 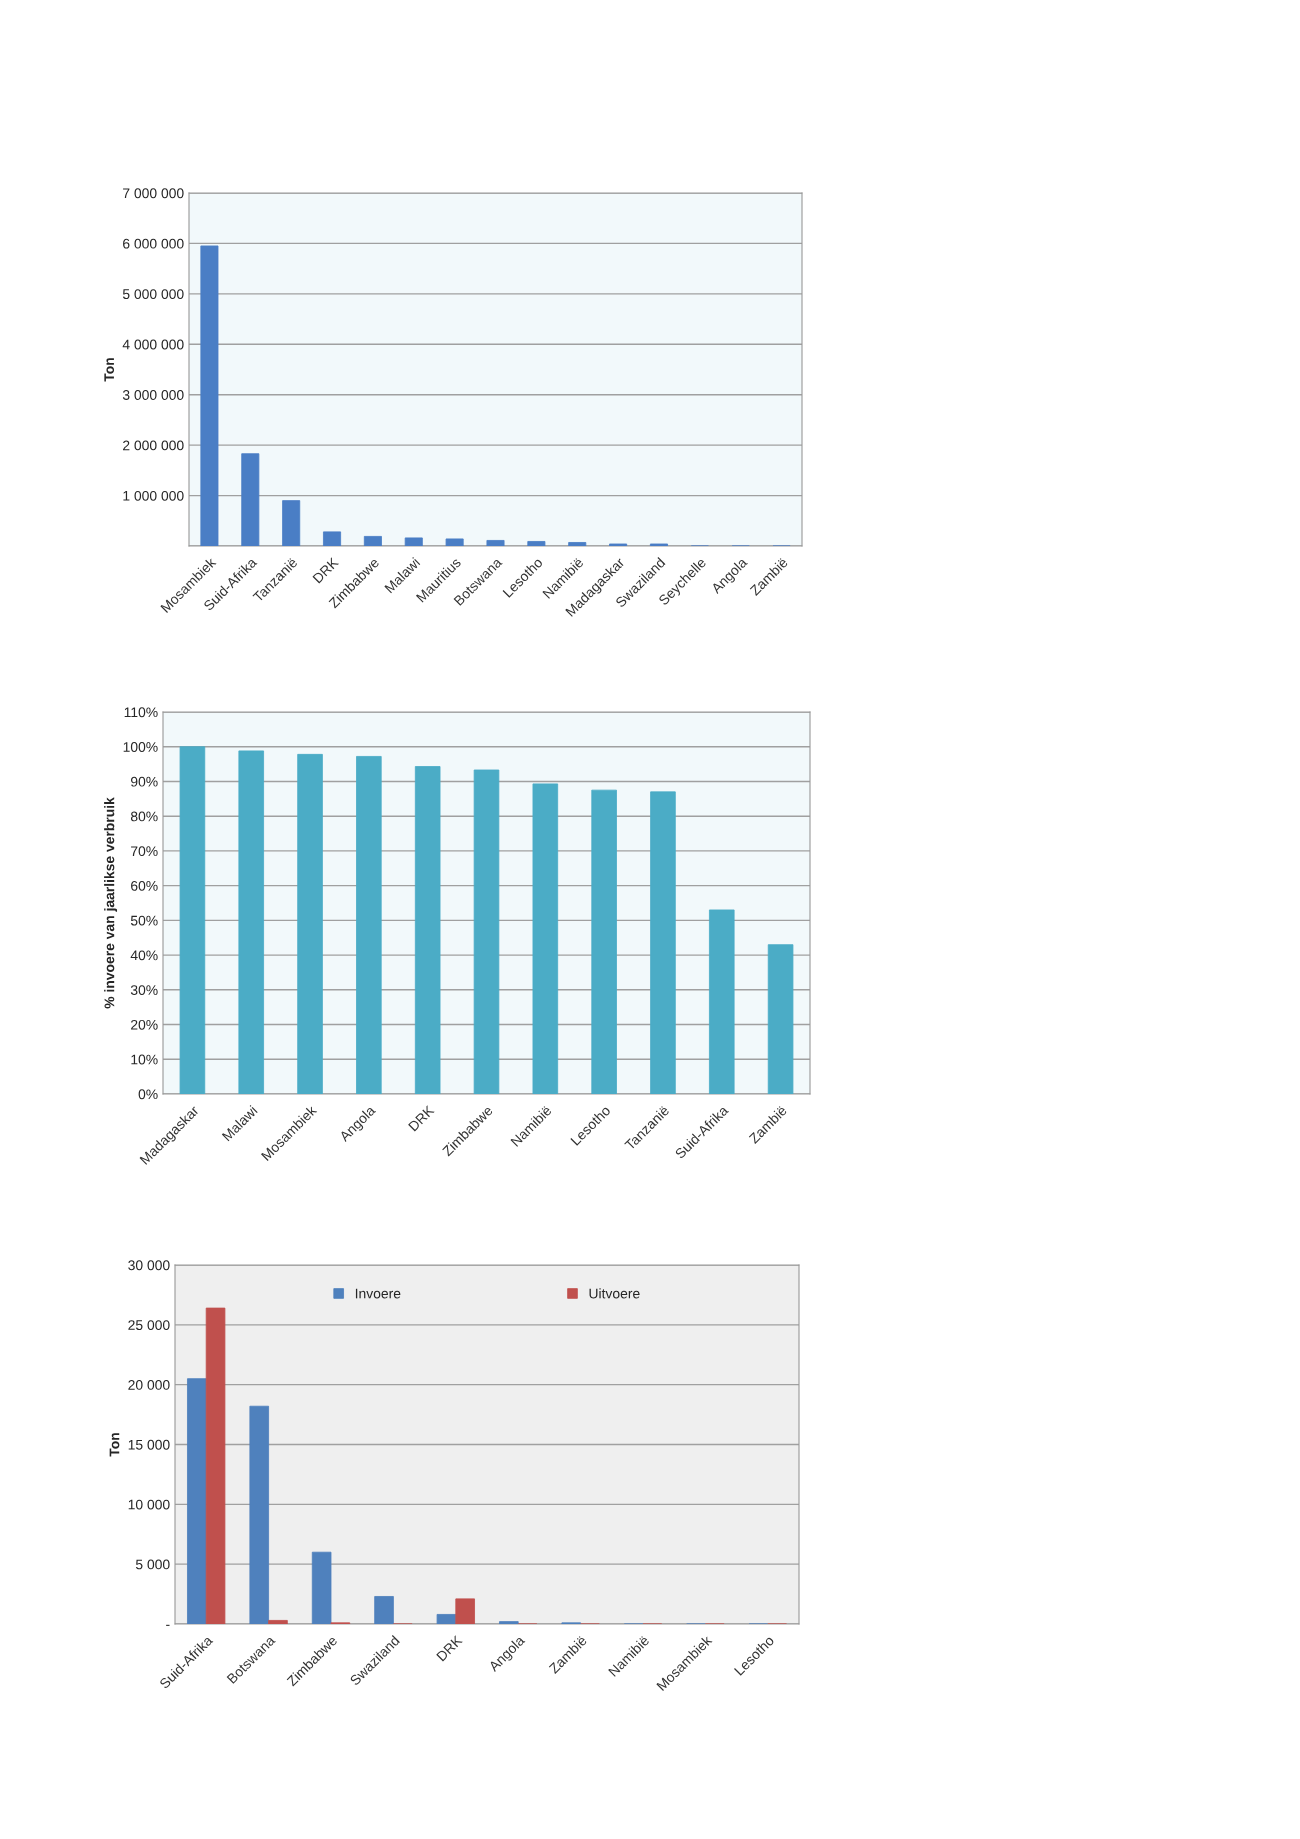 What do you see at coordinates (144, 955) in the screenshot?
I see `y-tick-label: 40%` at bounding box center [144, 955].